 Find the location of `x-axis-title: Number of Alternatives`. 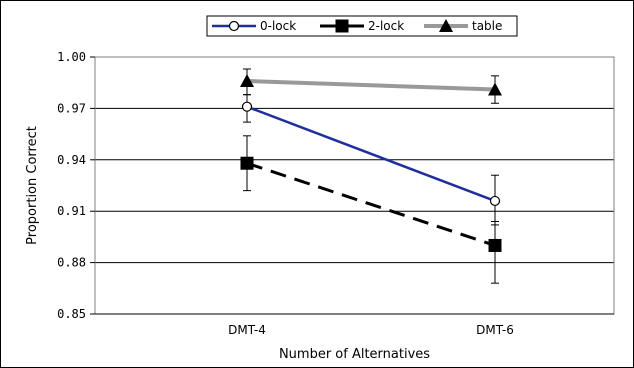

x-axis-title: Number of Alternatives is located at coordinates (354, 354).